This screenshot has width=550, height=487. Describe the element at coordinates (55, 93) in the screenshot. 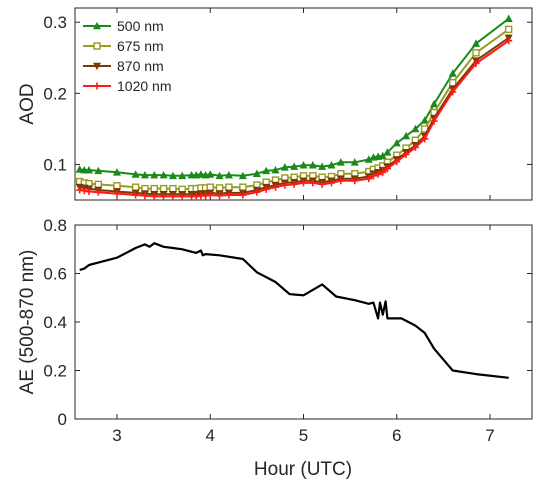

I see `aod-y-tick-label: 0.2` at that location.